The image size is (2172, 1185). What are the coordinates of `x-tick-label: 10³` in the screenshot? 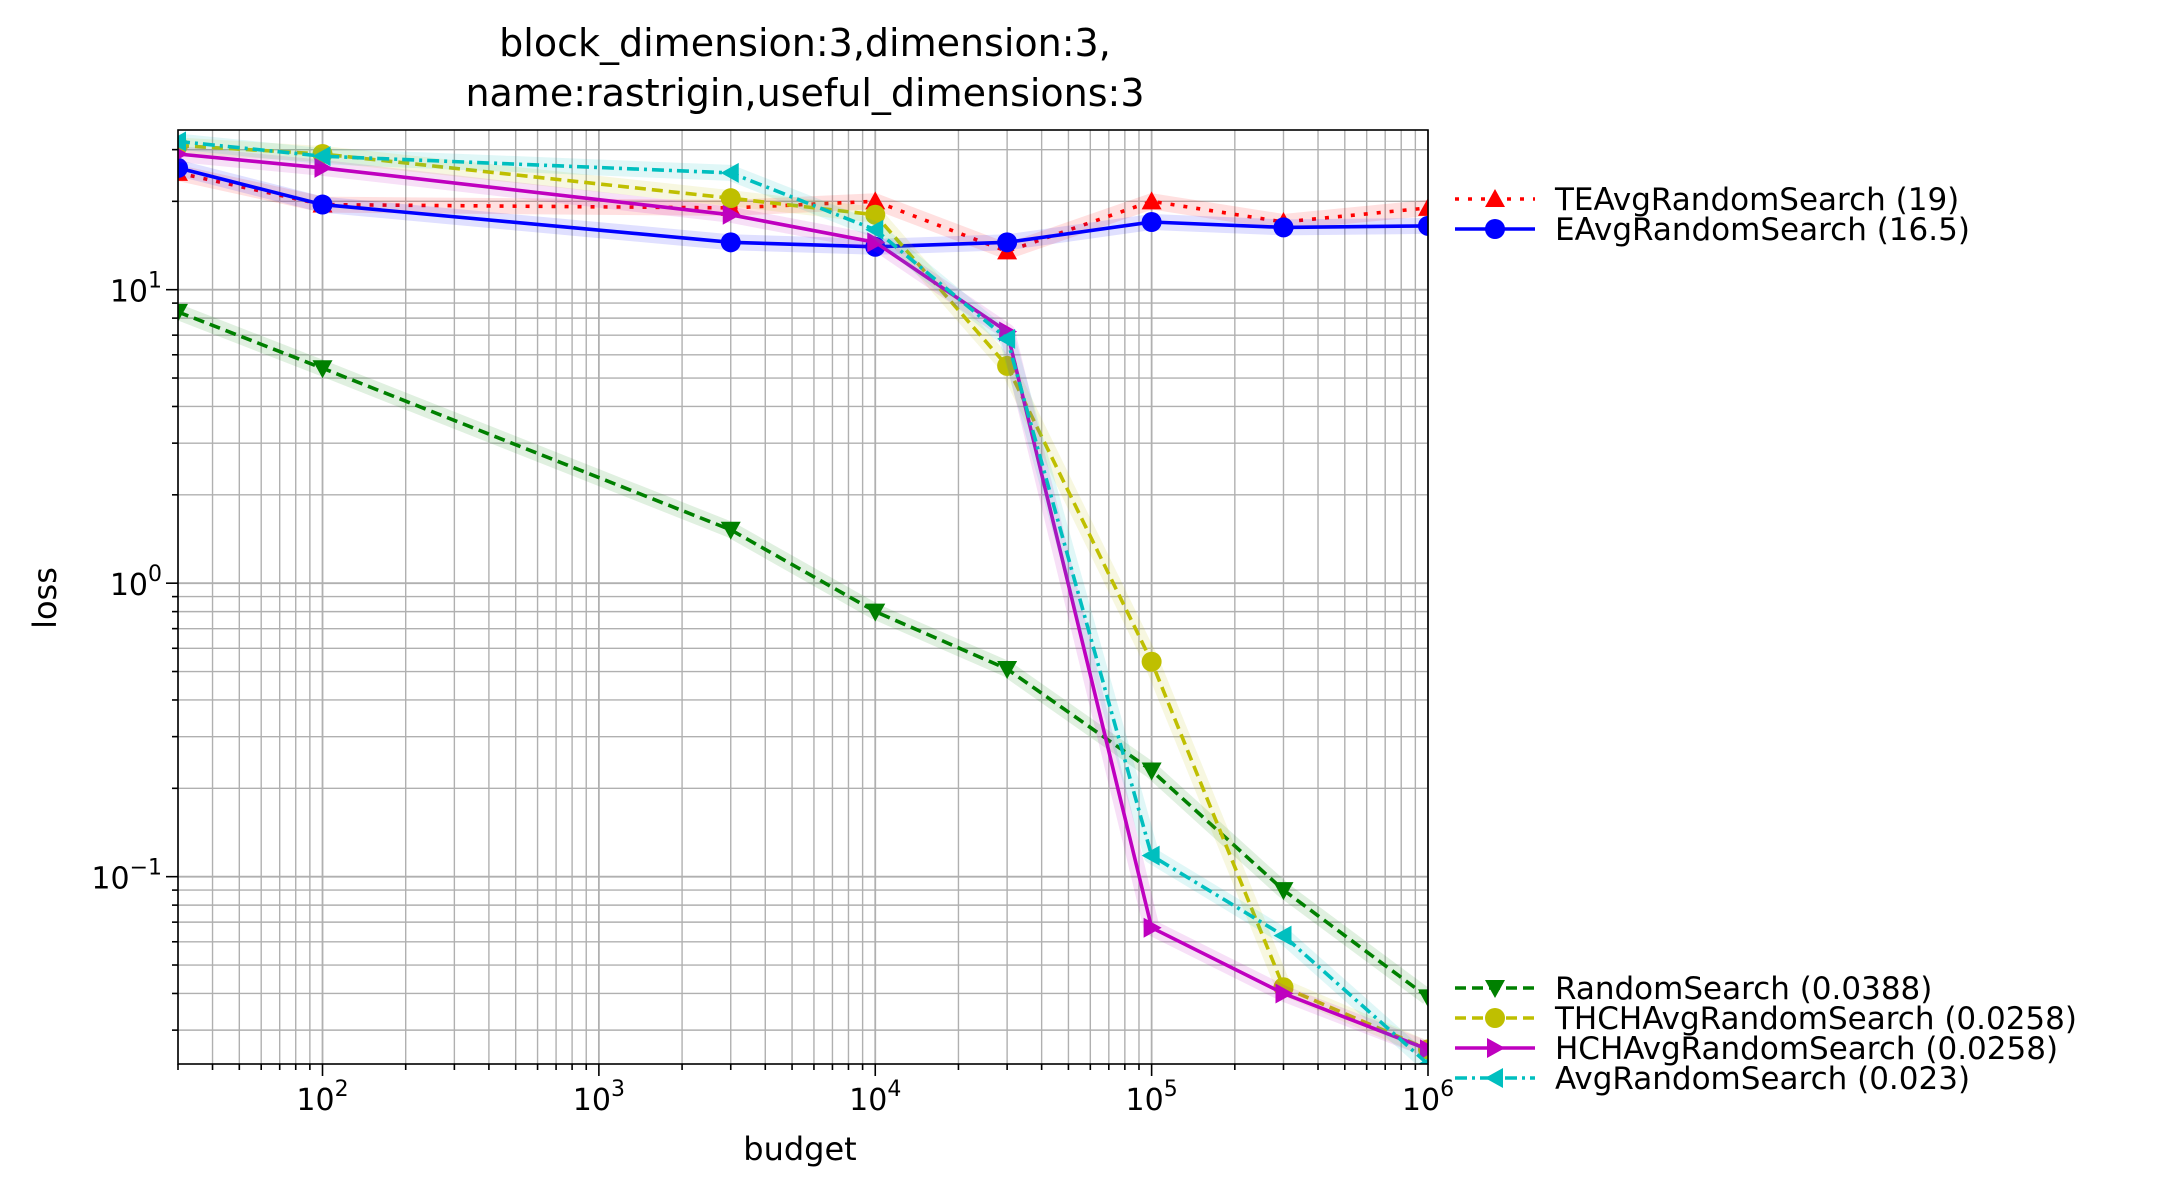 It's located at (599, 1097).